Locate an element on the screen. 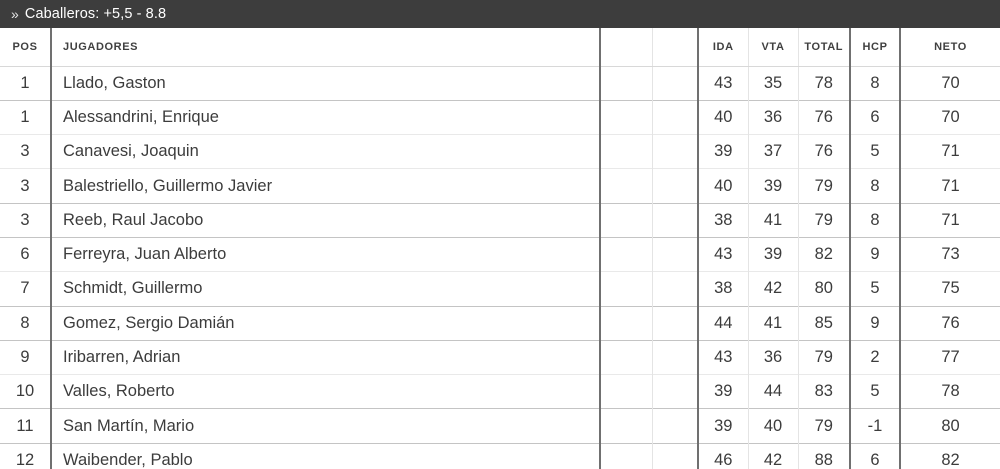 This screenshot has height=469, width=1000. table-row: 7 Schmidt, Guillermo 38 42 80 5 75 is located at coordinates (500, 289).